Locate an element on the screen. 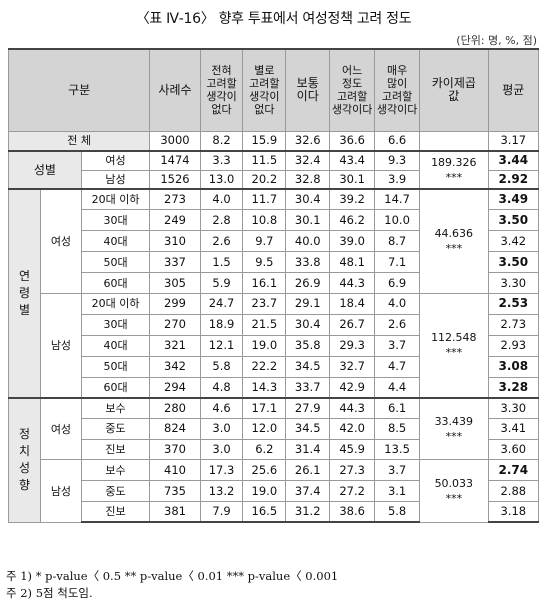  cell-value: 4.7 is located at coordinates (397, 366).